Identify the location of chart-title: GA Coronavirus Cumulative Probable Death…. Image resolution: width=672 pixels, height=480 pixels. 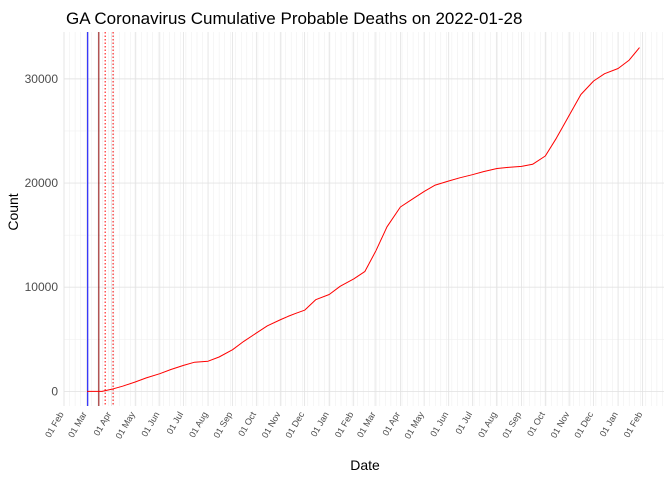
(294, 18).